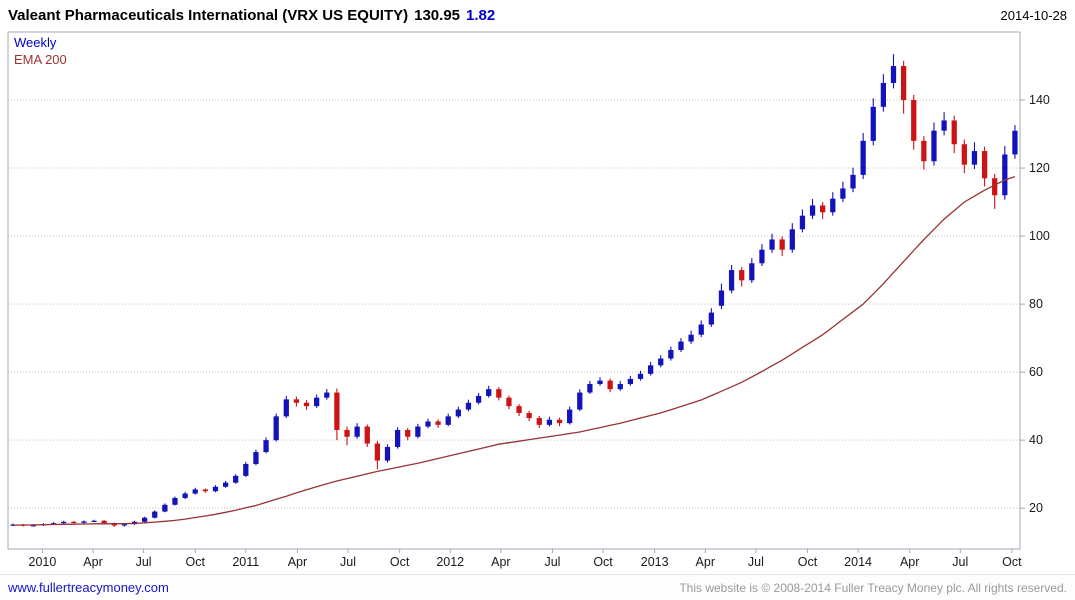 The image size is (1075, 600). What do you see at coordinates (1039, 100) in the screenshot?
I see `y-tick-label: 140` at bounding box center [1039, 100].